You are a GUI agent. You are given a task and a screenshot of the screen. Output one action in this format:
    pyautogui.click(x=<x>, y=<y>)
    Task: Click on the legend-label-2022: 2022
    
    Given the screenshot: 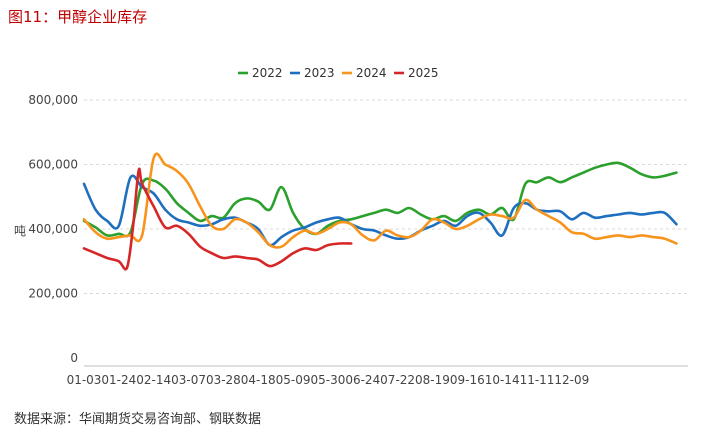 What is the action you would take?
    pyautogui.click(x=267, y=73)
    